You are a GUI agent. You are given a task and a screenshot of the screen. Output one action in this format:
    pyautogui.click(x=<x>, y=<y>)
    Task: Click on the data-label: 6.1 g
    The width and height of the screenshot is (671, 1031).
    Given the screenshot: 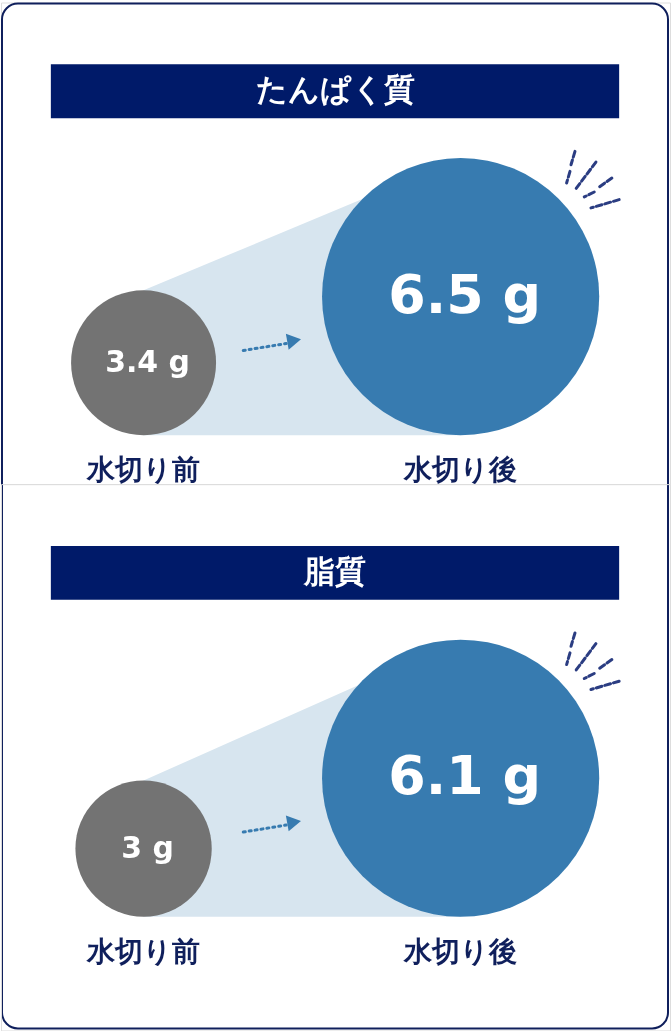 What is the action you would take?
    pyautogui.click(x=464, y=776)
    